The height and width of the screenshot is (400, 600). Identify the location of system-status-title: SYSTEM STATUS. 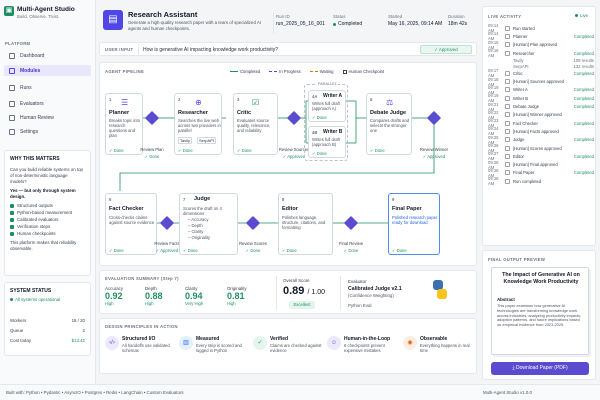
(31, 291).